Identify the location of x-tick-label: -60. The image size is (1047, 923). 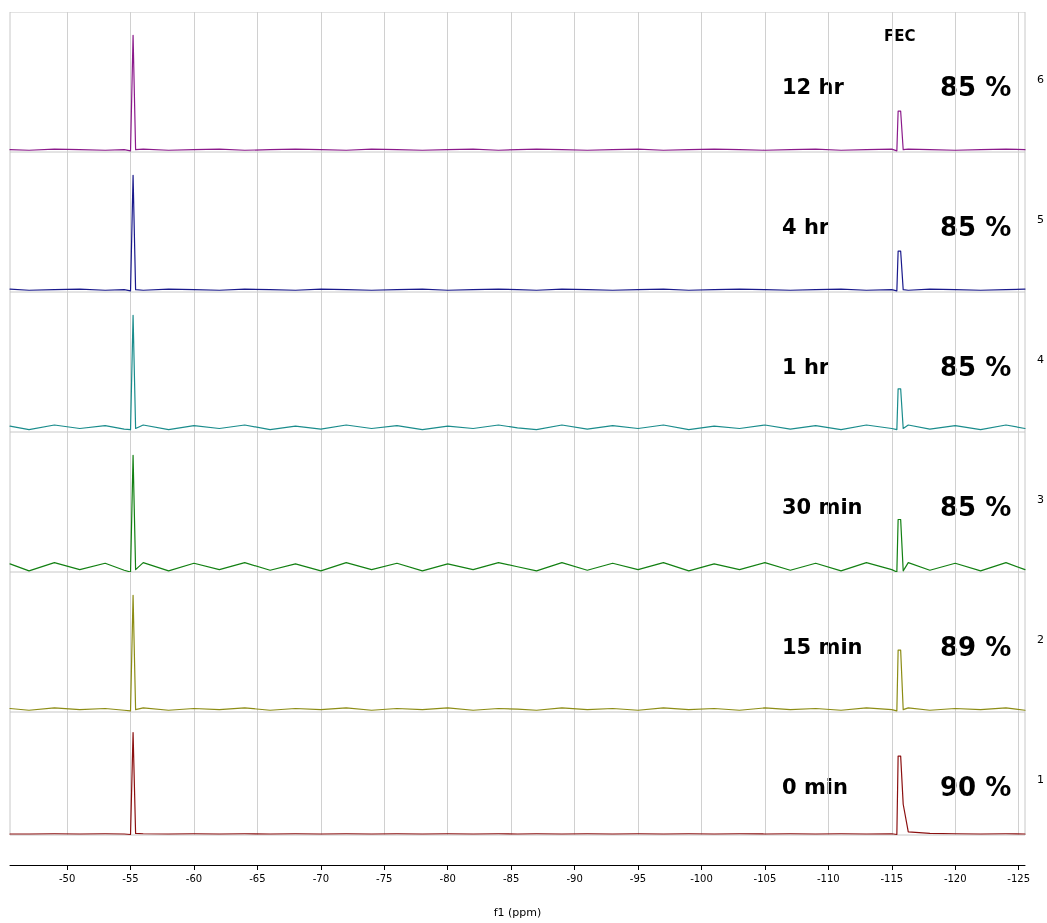
(194, 878).